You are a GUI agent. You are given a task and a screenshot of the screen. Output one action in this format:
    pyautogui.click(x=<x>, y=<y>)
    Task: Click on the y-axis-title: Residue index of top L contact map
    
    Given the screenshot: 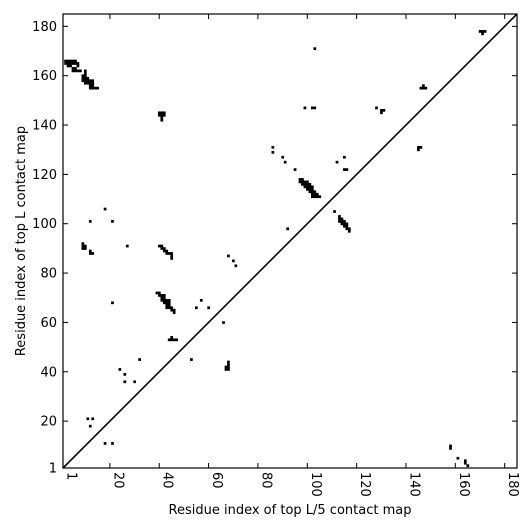 What is the action you would take?
    pyautogui.click(x=21, y=241)
    